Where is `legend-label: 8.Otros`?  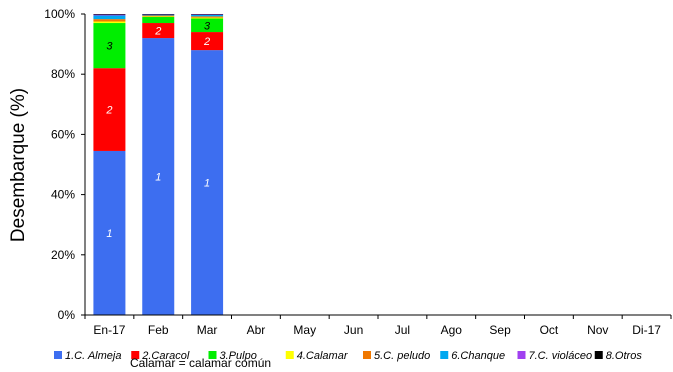 legend-label: 8.Otros is located at coordinates (624, 356).